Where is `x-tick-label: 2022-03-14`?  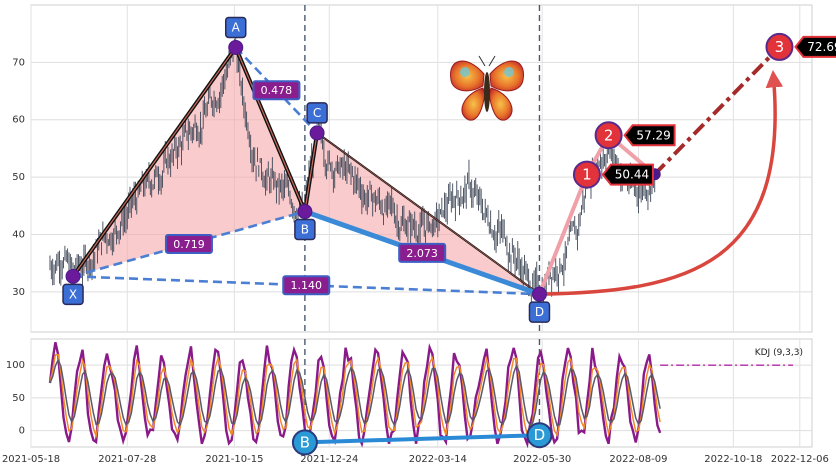
x-tick-label: 2022-03-14 is located at coordinates (438, 459).